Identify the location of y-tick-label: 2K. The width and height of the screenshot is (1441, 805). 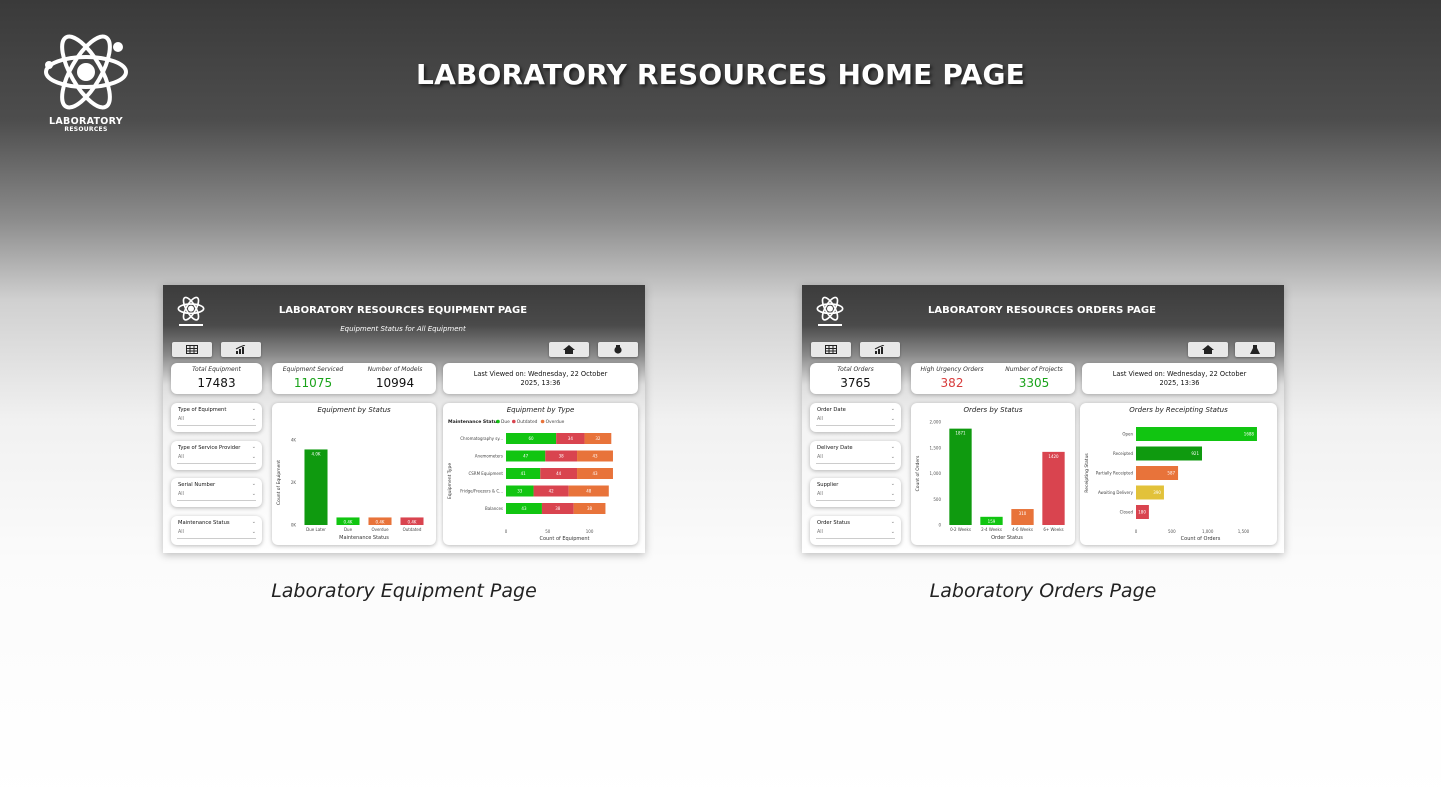
(294, 482).